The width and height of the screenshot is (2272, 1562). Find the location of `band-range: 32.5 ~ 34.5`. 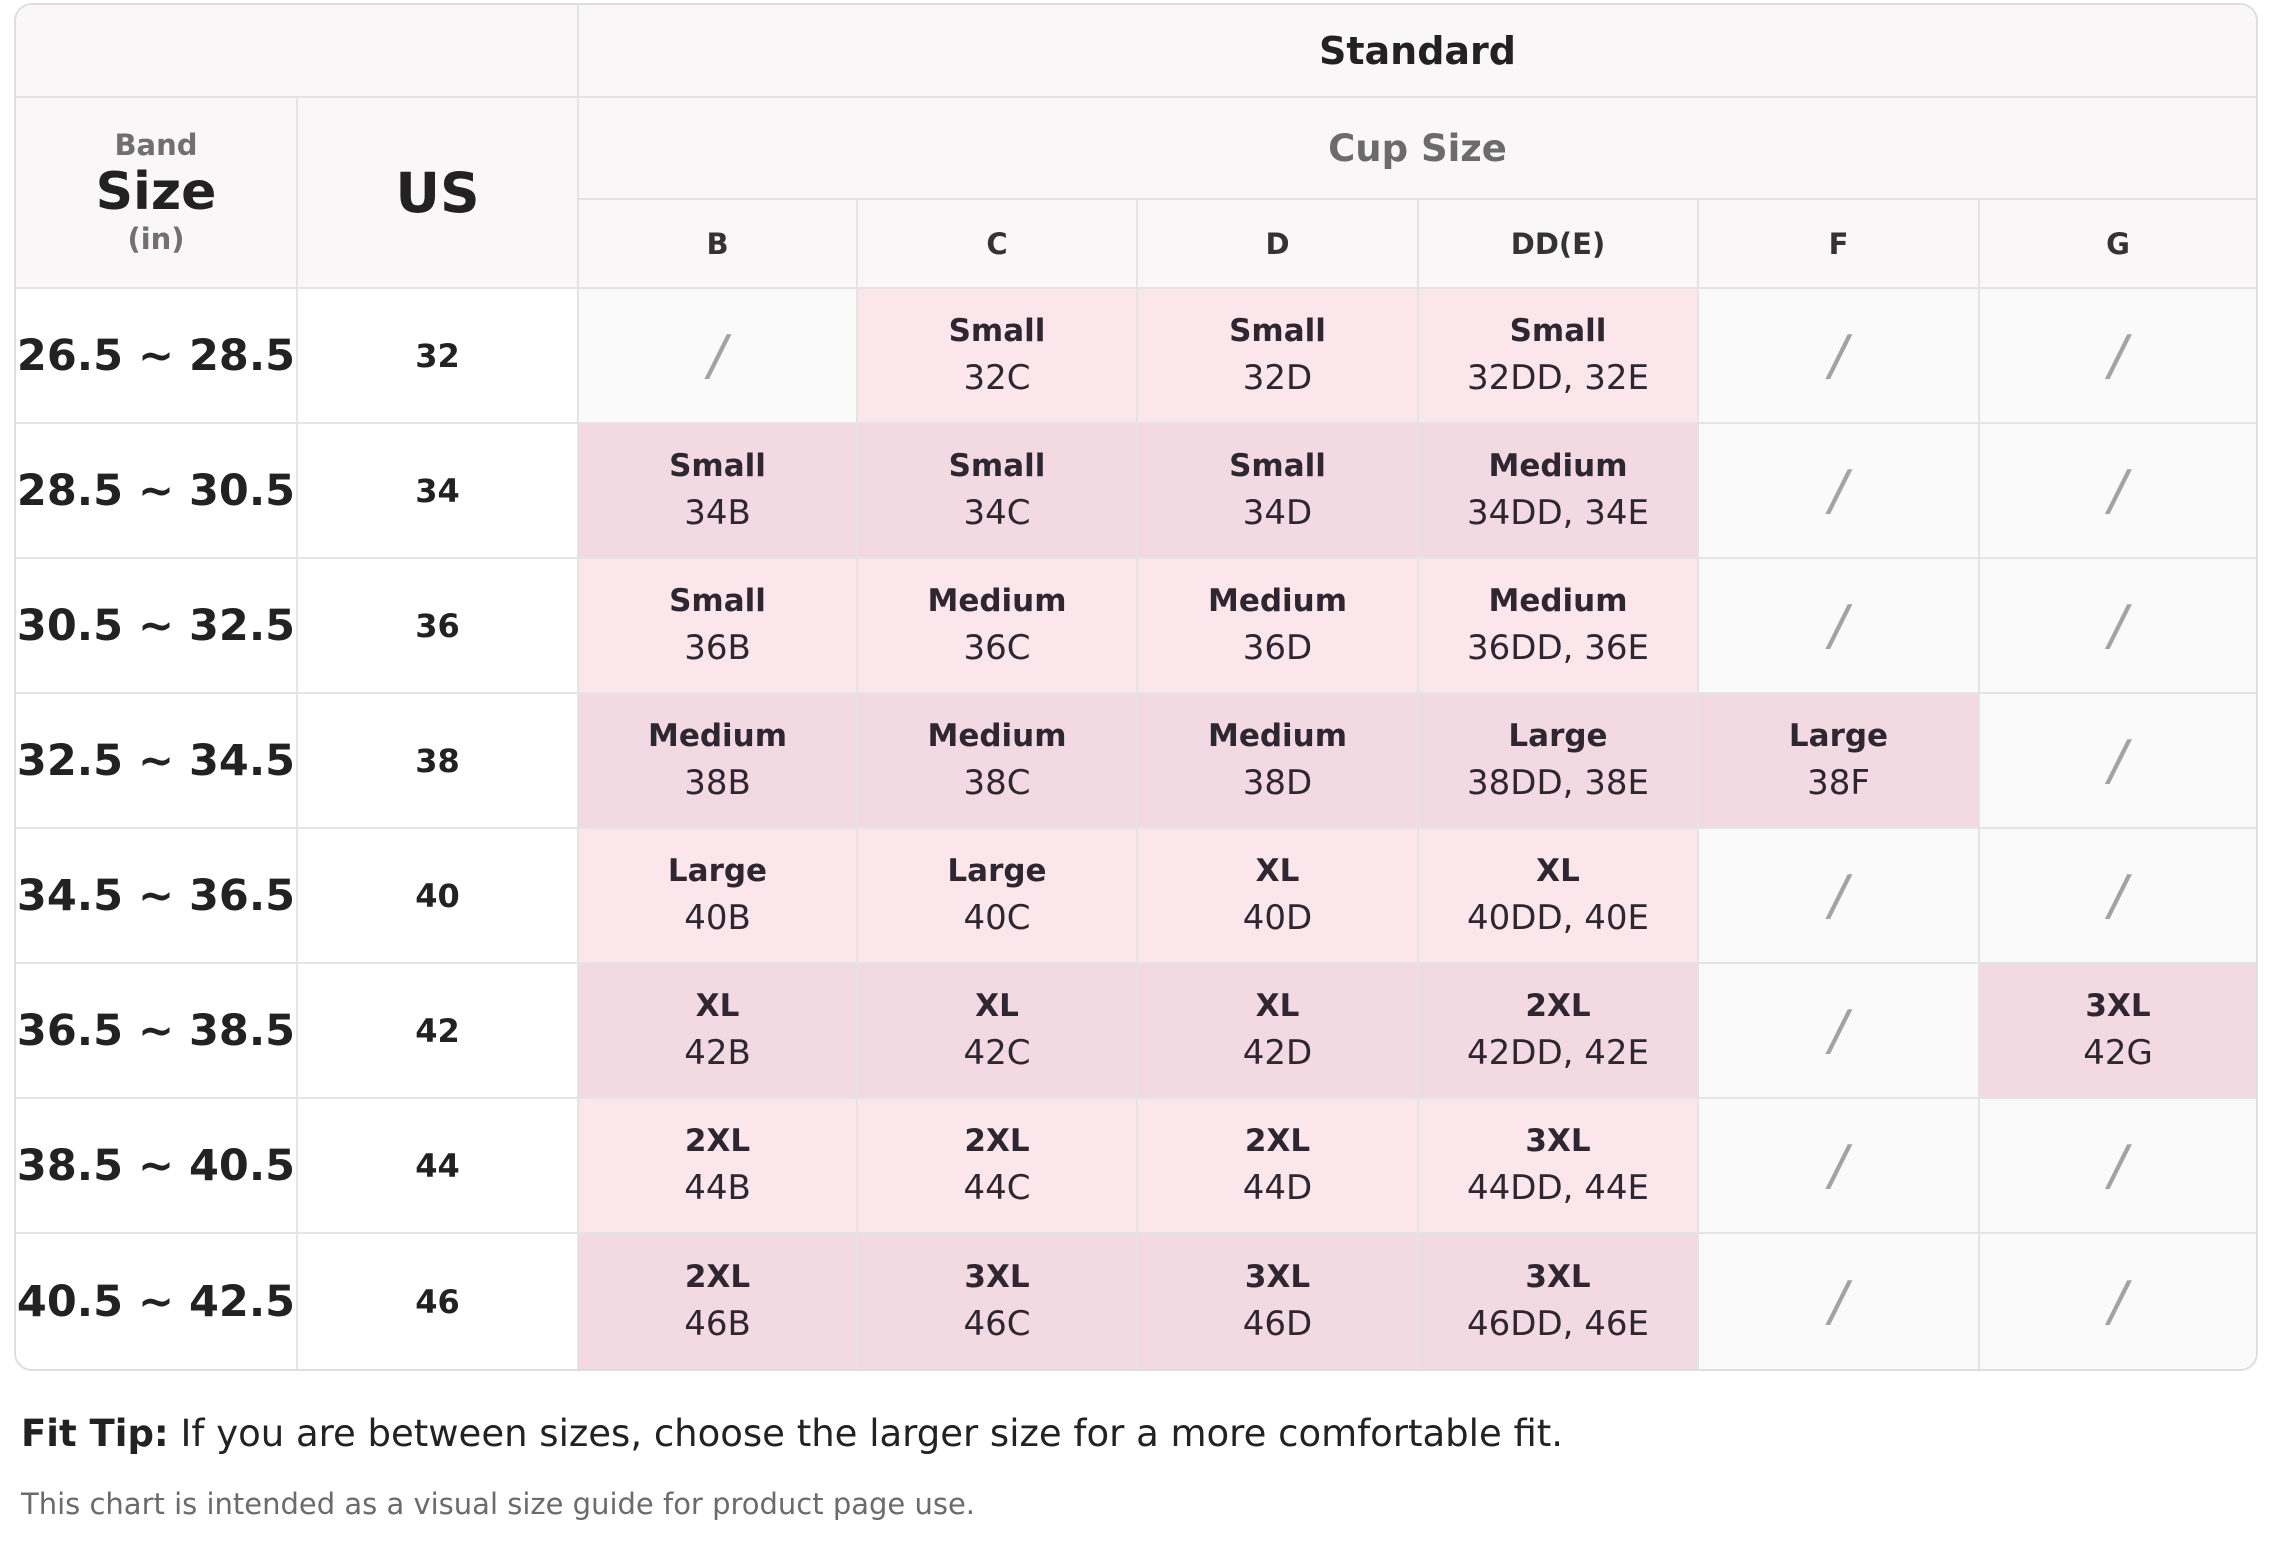

band-range: 32.5 ~ 34.5 is located at coordinates (157, 761).